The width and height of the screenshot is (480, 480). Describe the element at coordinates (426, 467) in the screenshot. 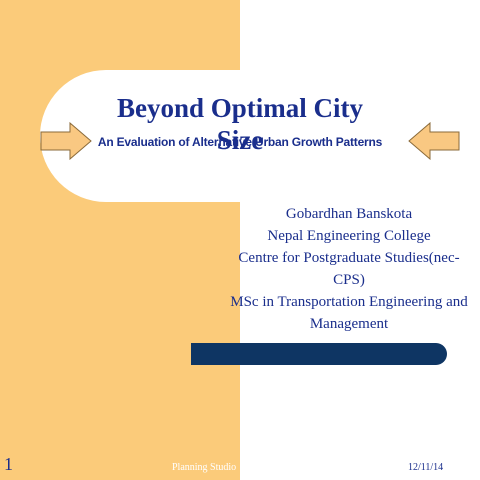

I see `footer-date: 12/11/14` at that location.